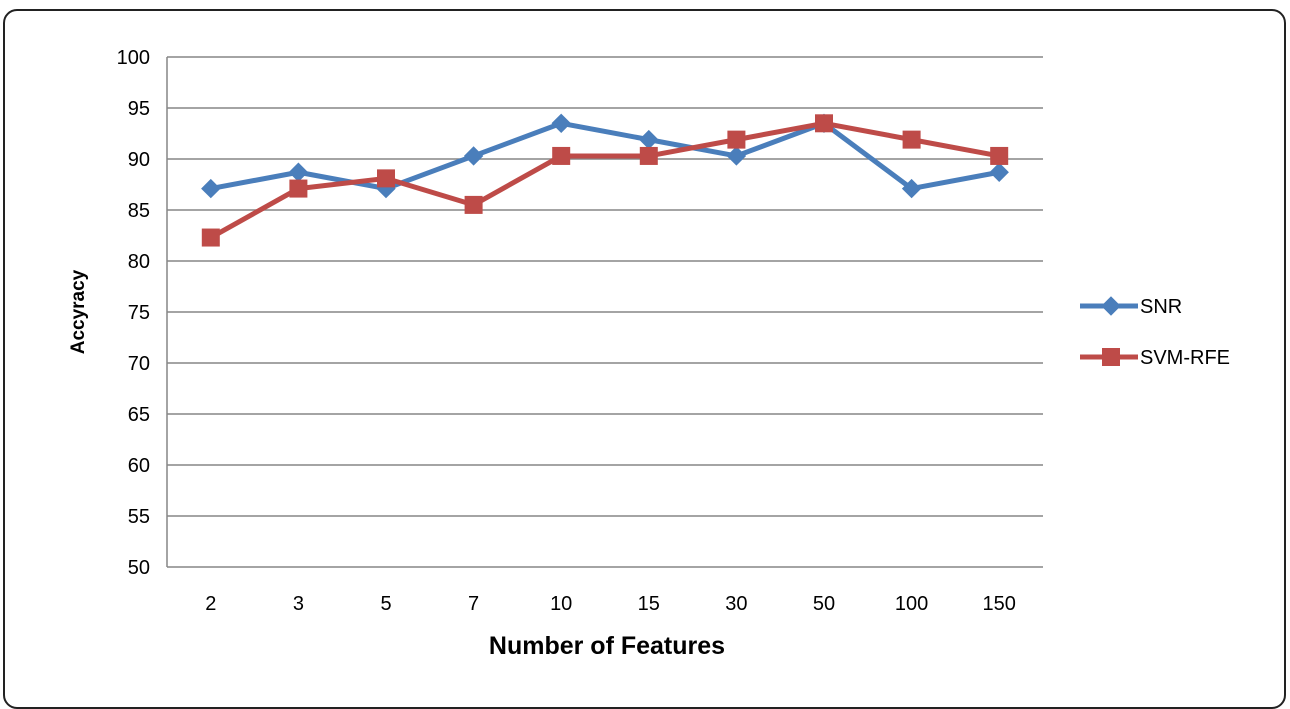  What do you see at coordinates (605, 156) in the screenshot?
I see `series-line-snr` at bounding box center [605, 156].